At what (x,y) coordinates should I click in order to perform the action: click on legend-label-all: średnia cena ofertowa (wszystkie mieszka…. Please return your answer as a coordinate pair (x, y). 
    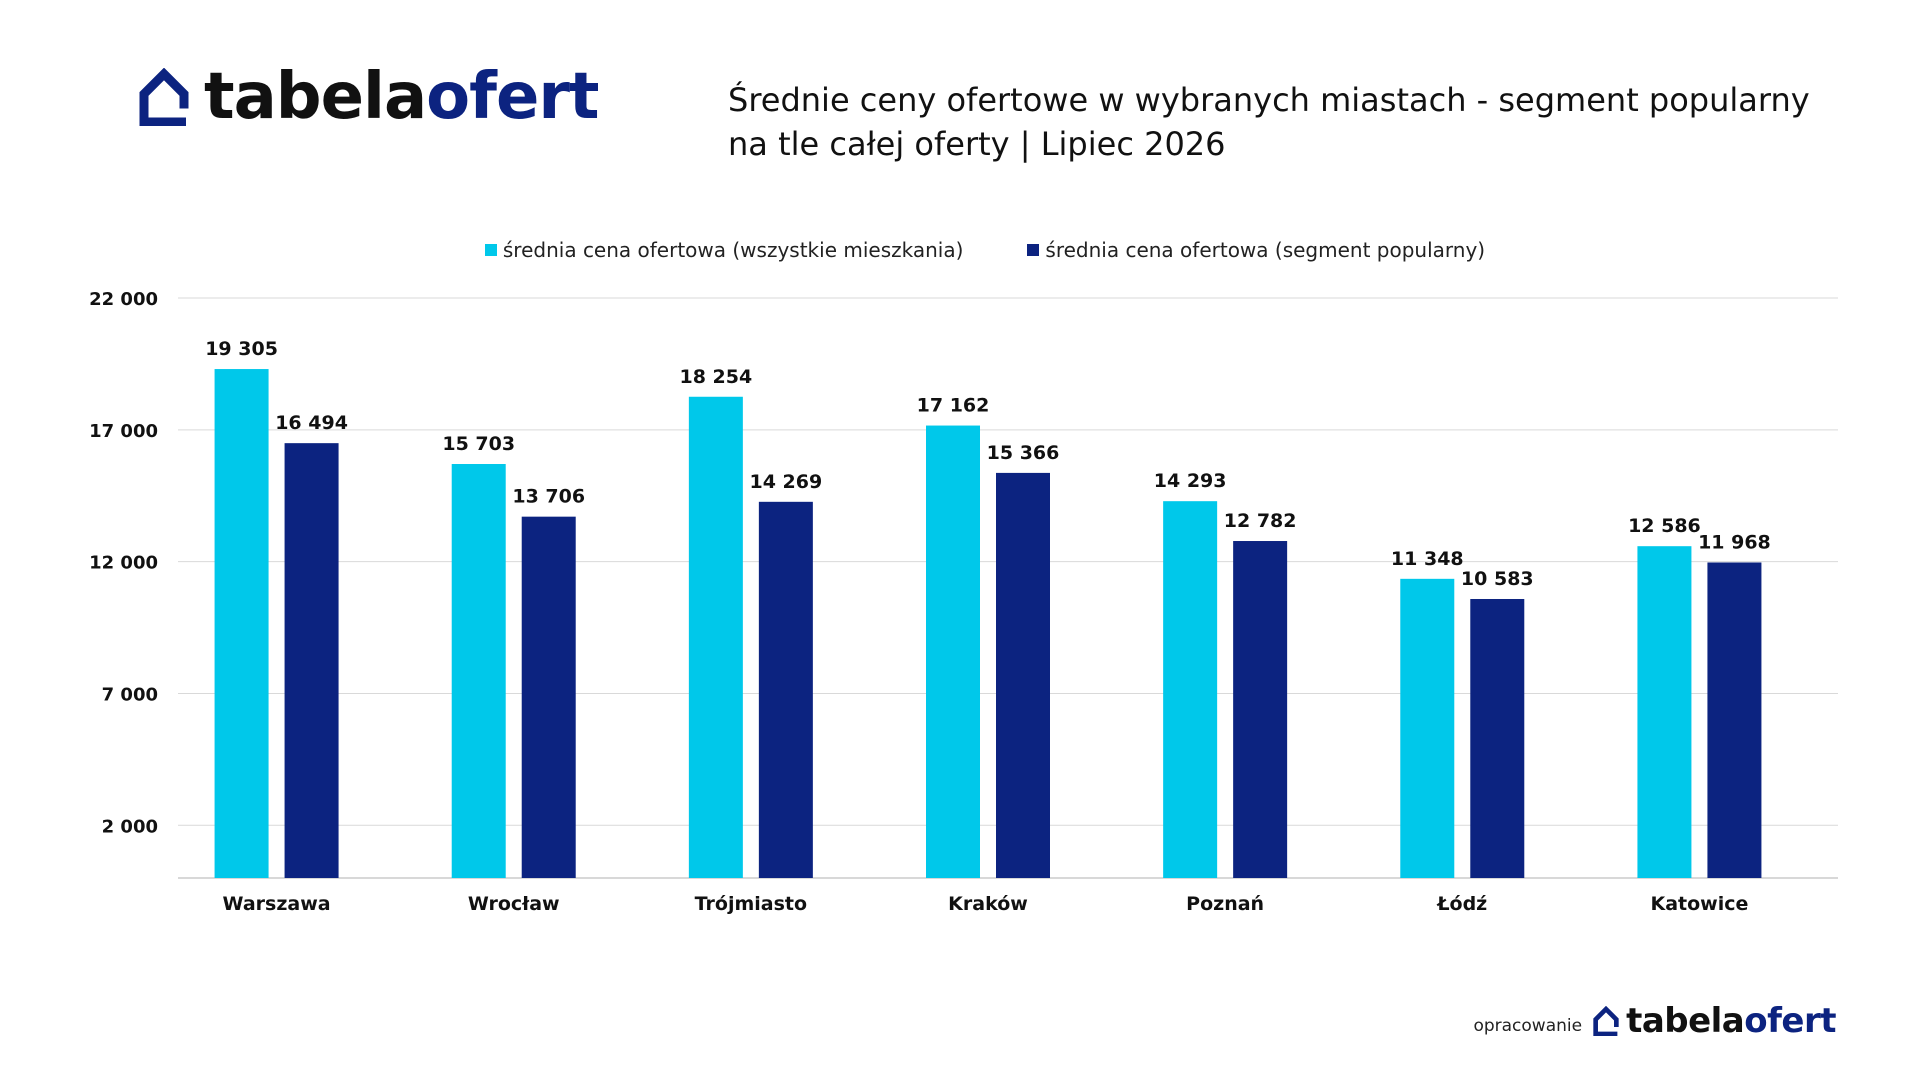
    Looking at the image, I should click on (733, 250).